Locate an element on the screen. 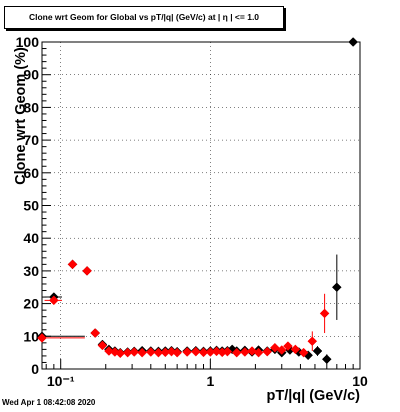  y-tick-label: 50 is located at coordinates (31, 206).